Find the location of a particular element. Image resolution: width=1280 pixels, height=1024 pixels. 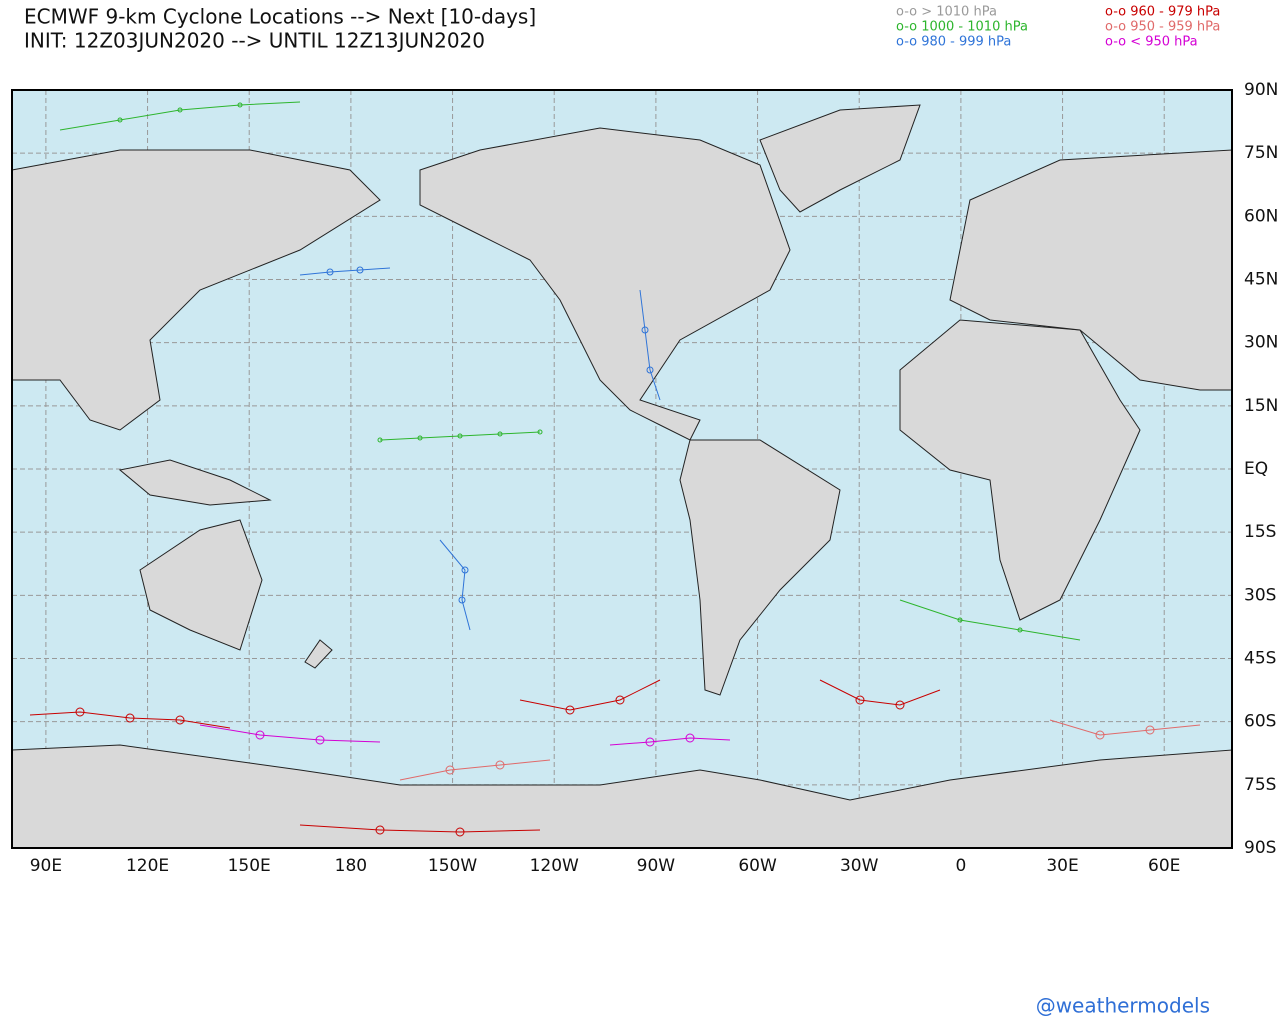

y-tick-label: EQ is located at coordinates (1256, 469).